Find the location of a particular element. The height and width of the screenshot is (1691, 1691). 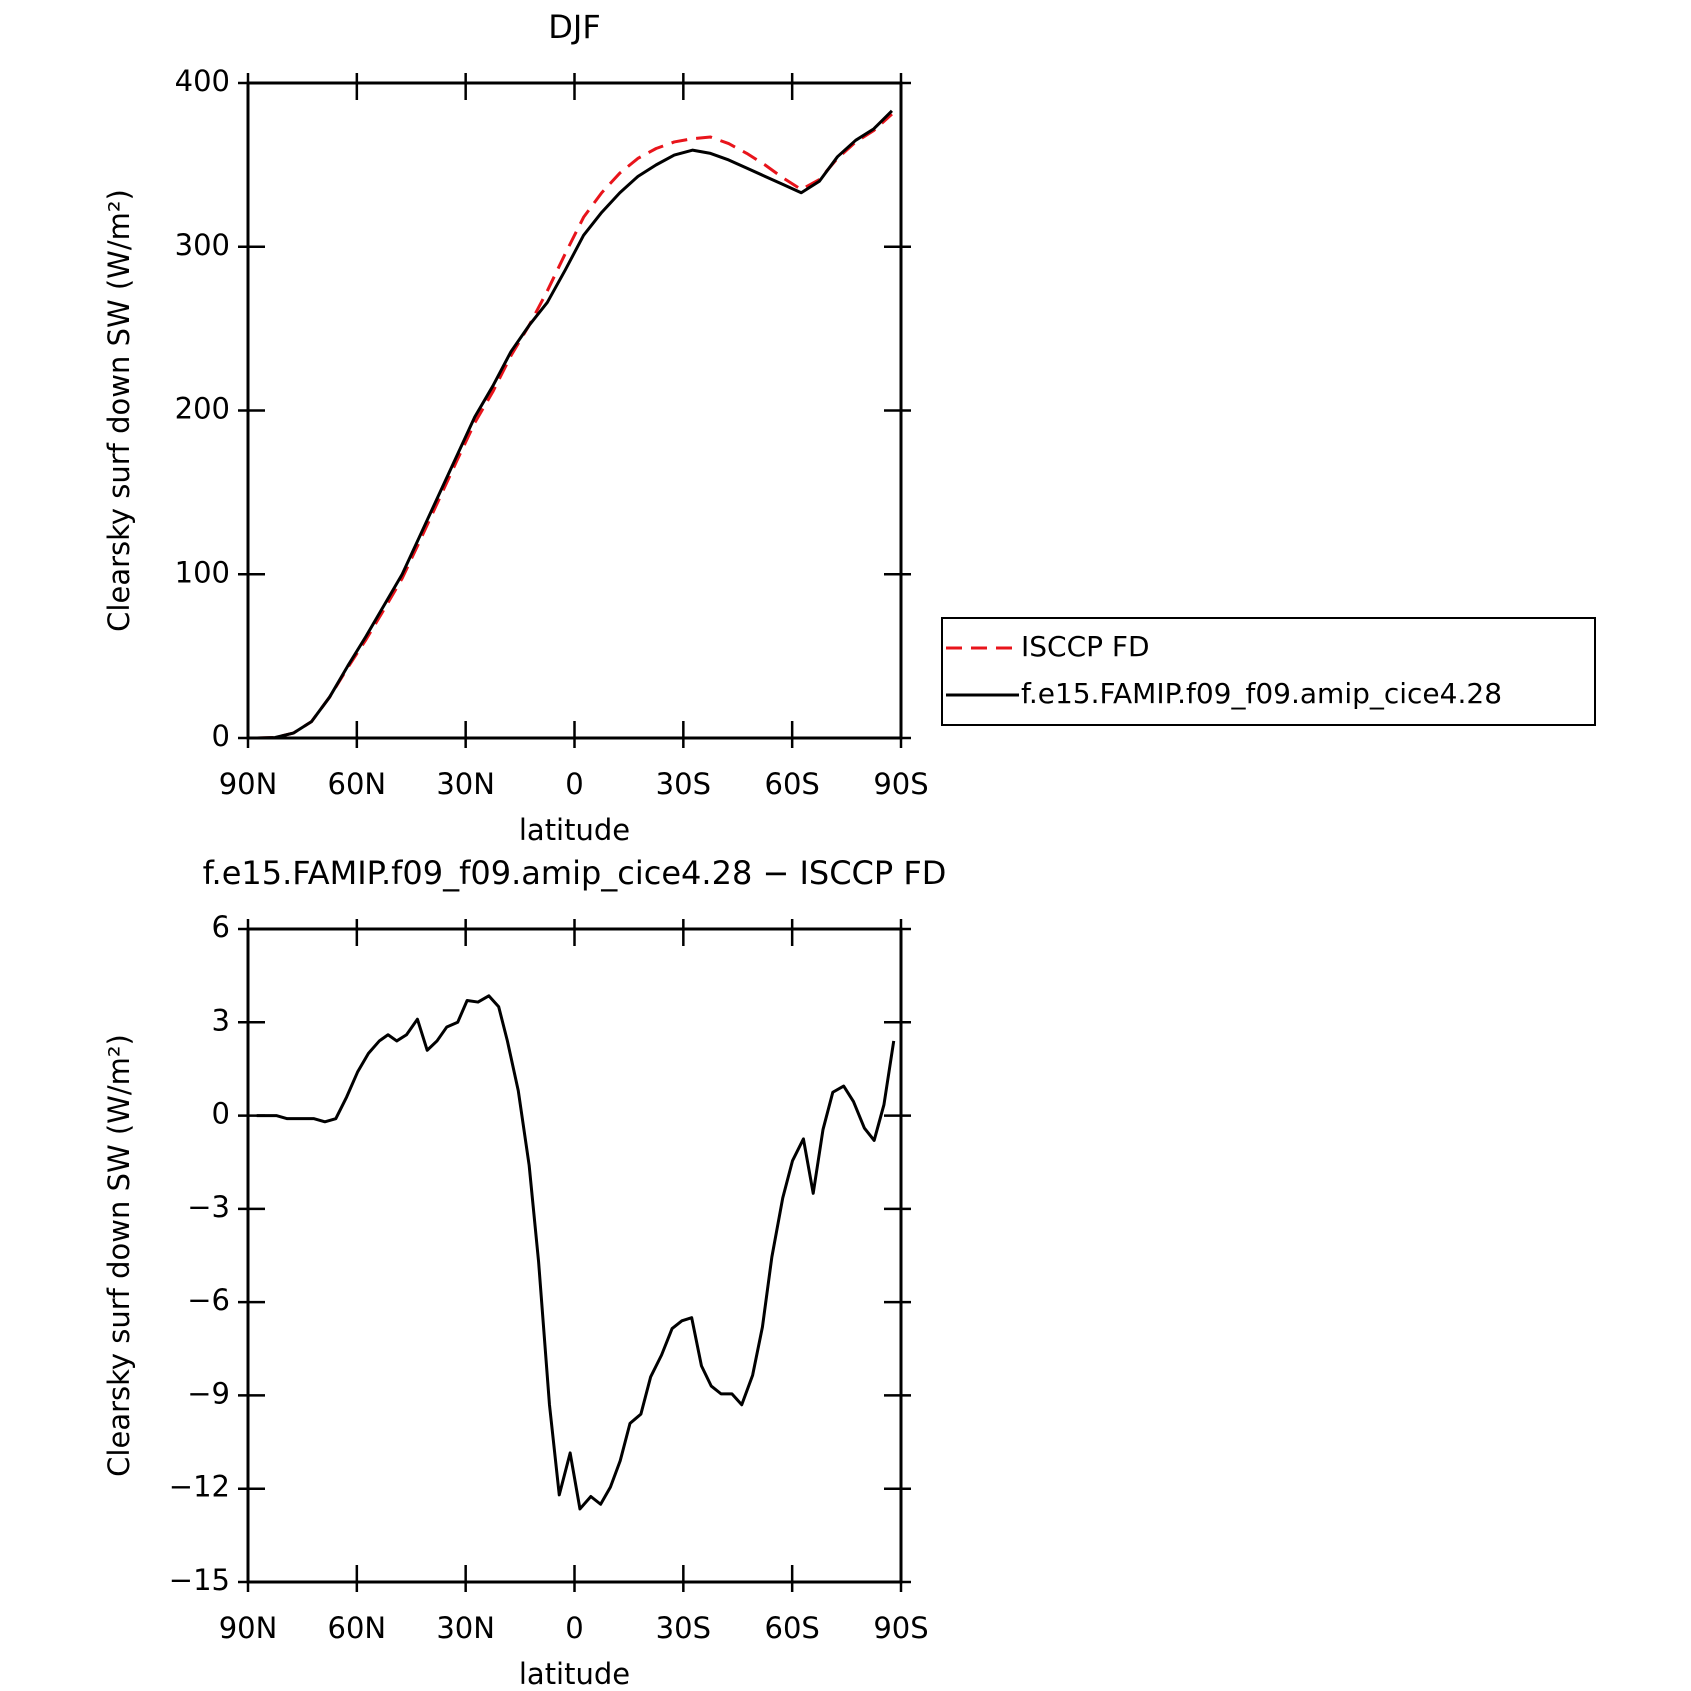

y-tick-label: −12 is located at coordinates (199, 1487).